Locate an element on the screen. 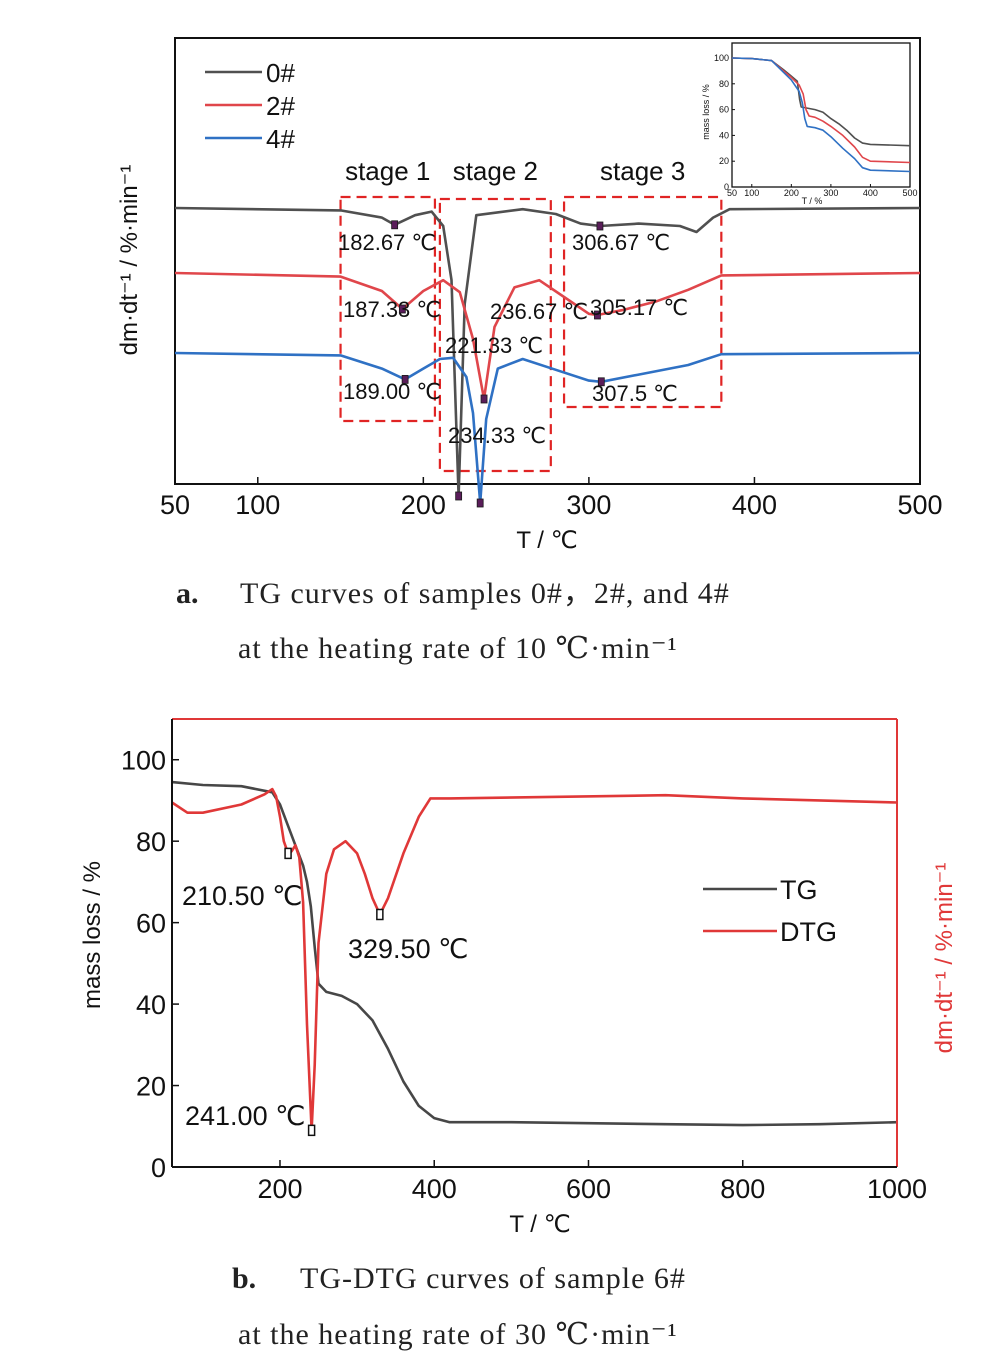 This screenshot has height=1371, width=1007. panel-b-y-axis-label: mass loss / % is located at coordinates (92, 935).